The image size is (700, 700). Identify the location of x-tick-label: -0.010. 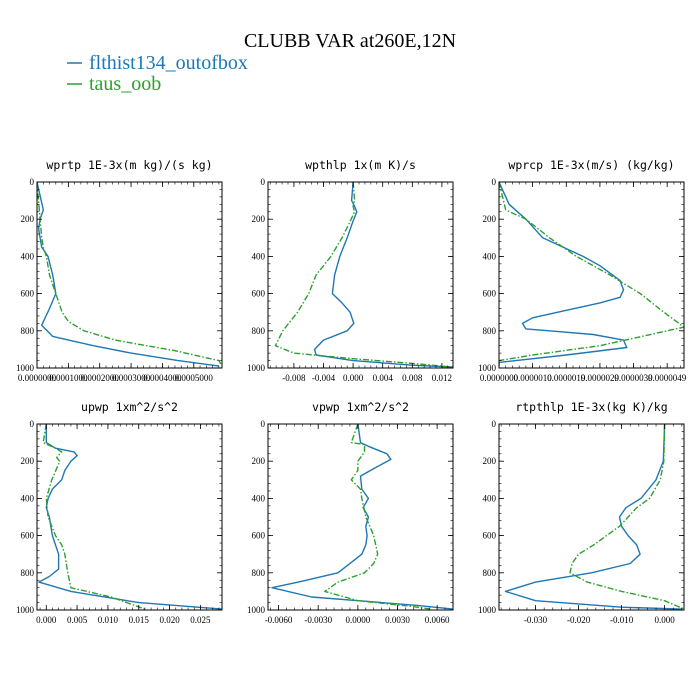
(622, 620).